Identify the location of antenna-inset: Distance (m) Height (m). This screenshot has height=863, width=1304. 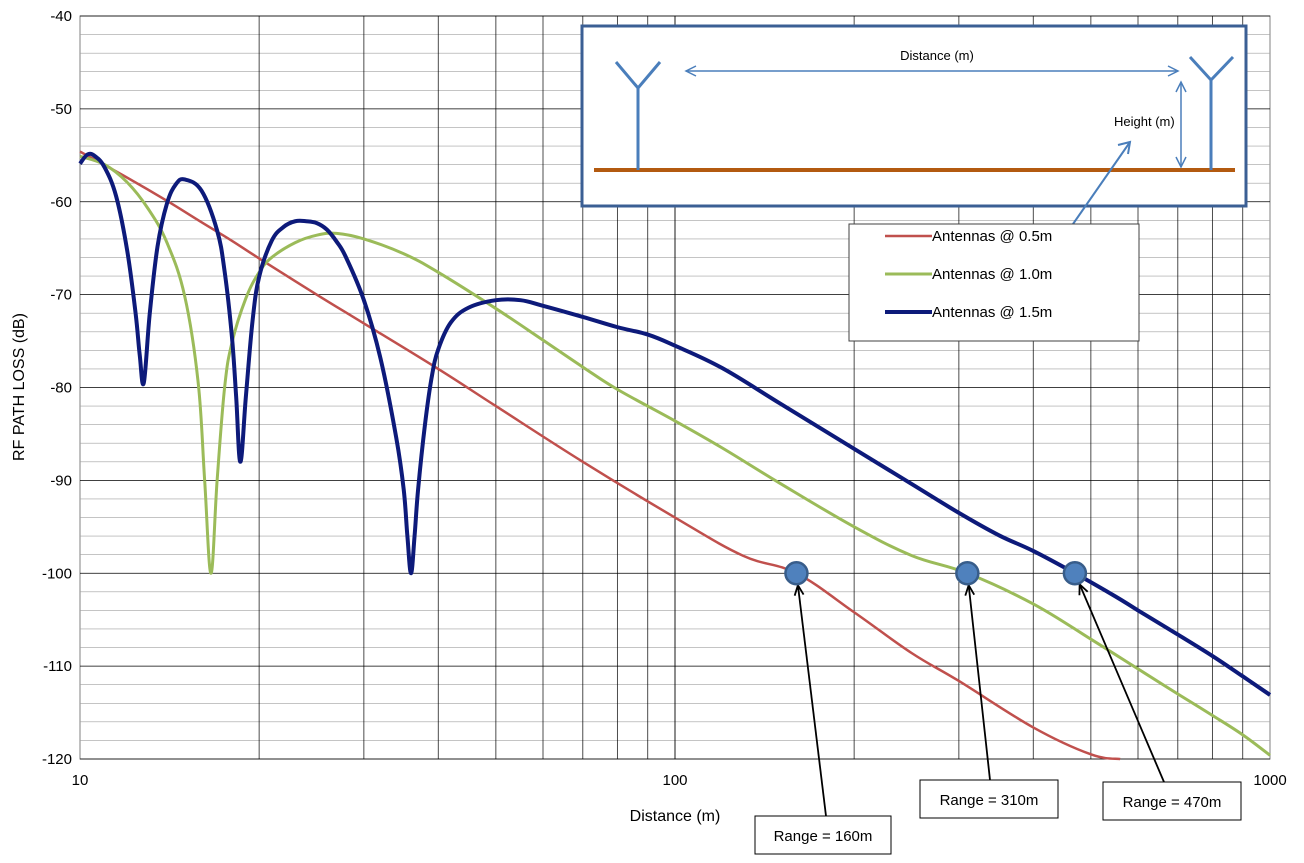
(914, 124).